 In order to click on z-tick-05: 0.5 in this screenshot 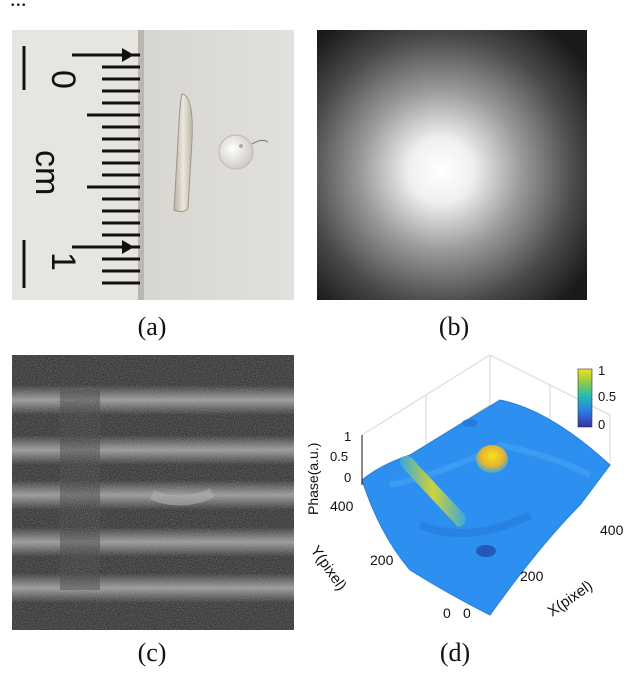, I will do `click(339, 456)`.